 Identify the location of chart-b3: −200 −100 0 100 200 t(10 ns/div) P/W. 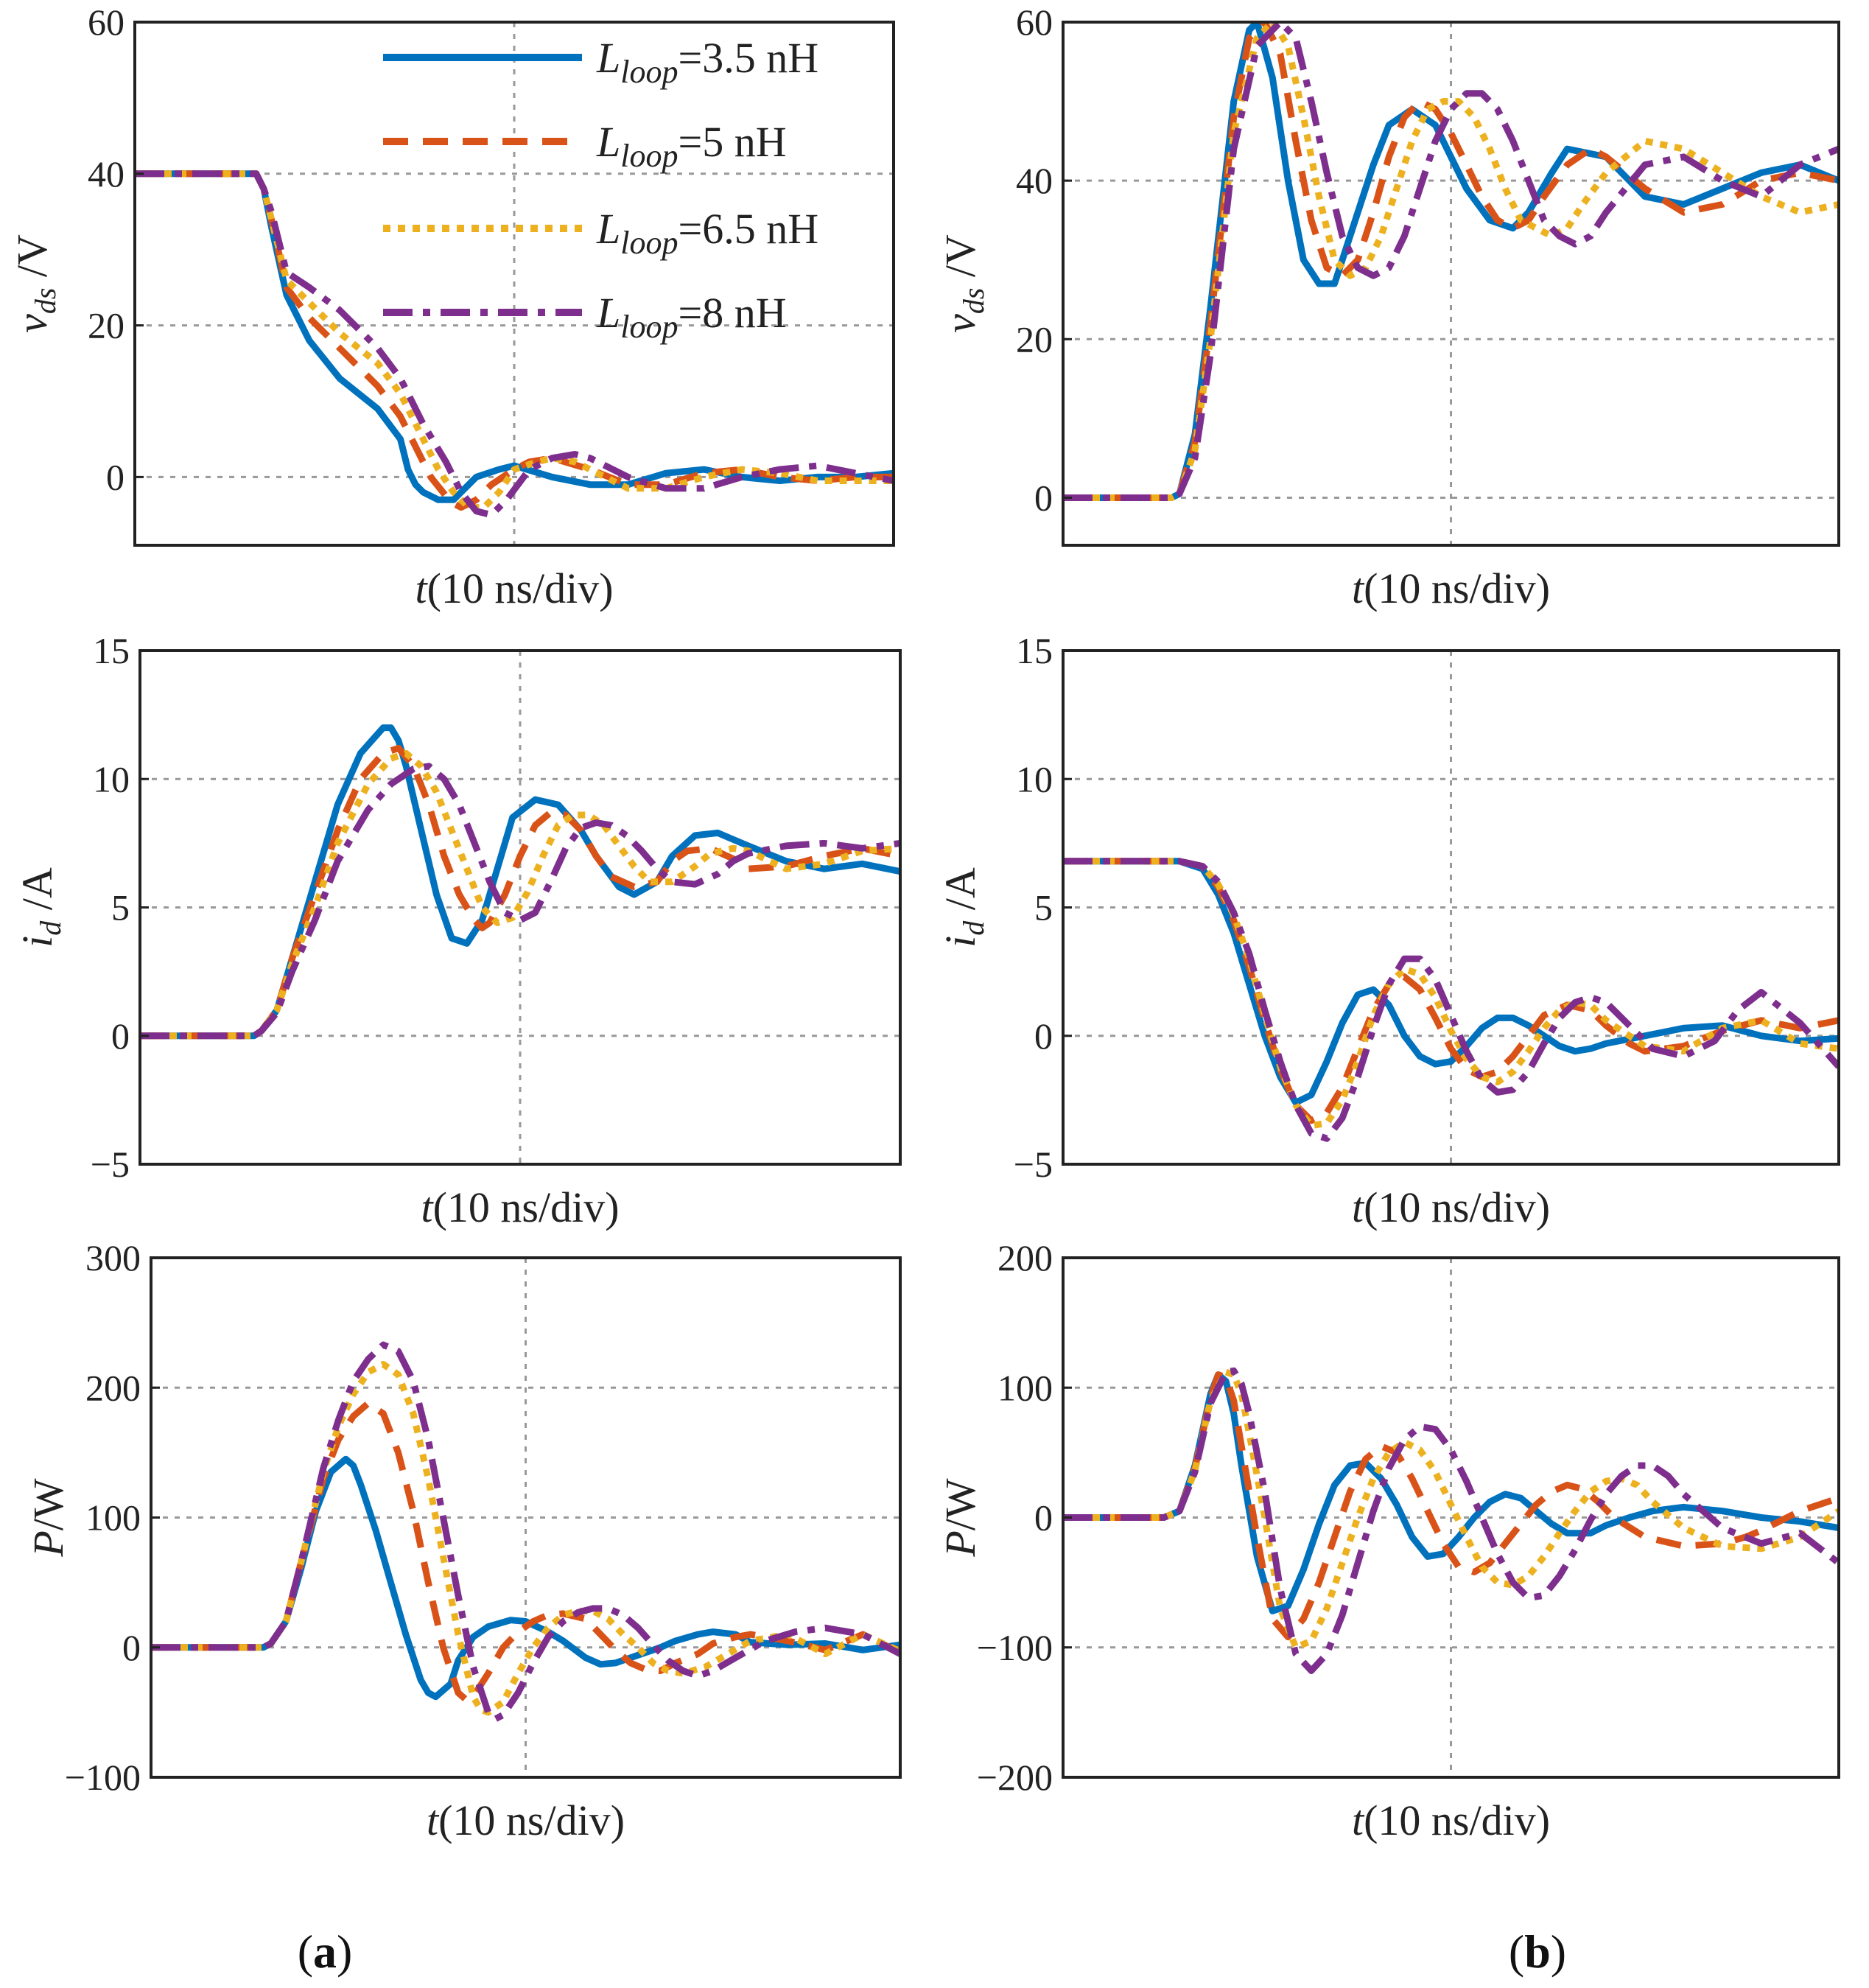
(1388, 1540).